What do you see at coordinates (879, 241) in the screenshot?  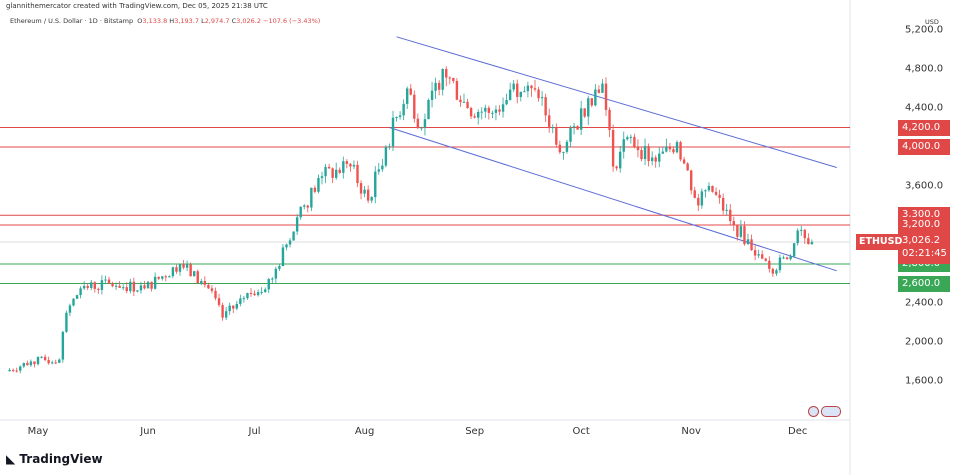 I see `symbol-badge: ETHUSD` at bounding box center [879, 241].